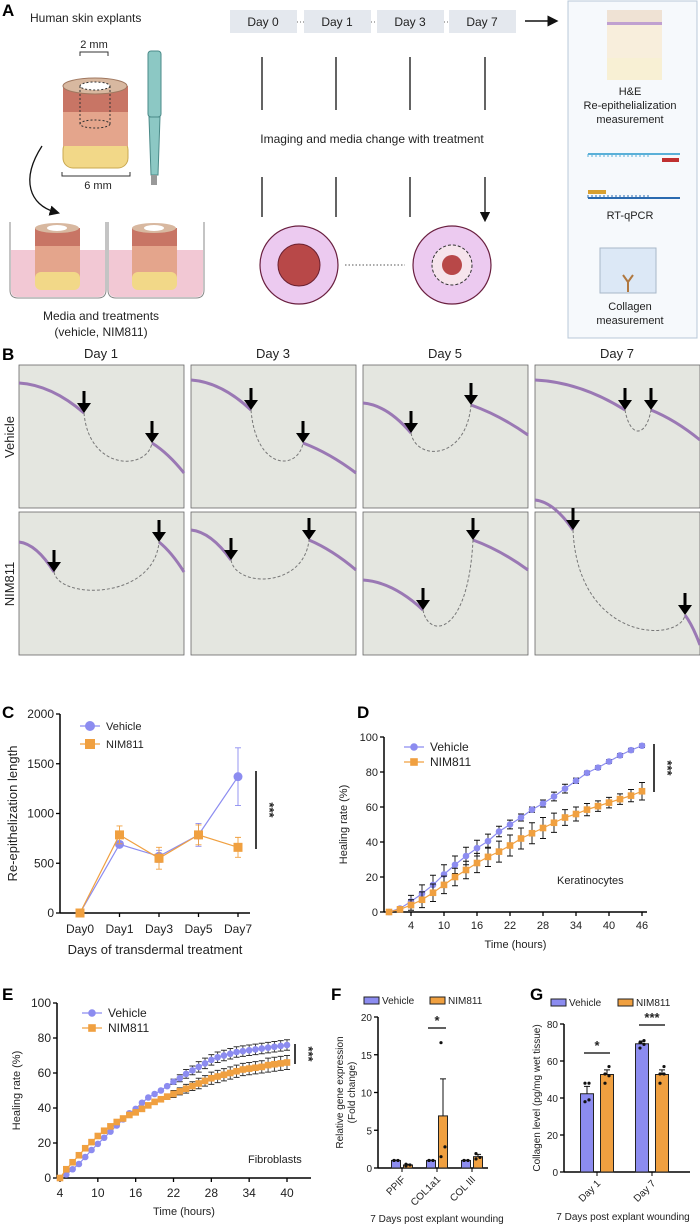 The height and width of the screenshot is (1227, 700). What do you see at coordinates (119, 929) in the screenshot?
I see `x-tick-label: Day1` at bounding box center [119, 929].